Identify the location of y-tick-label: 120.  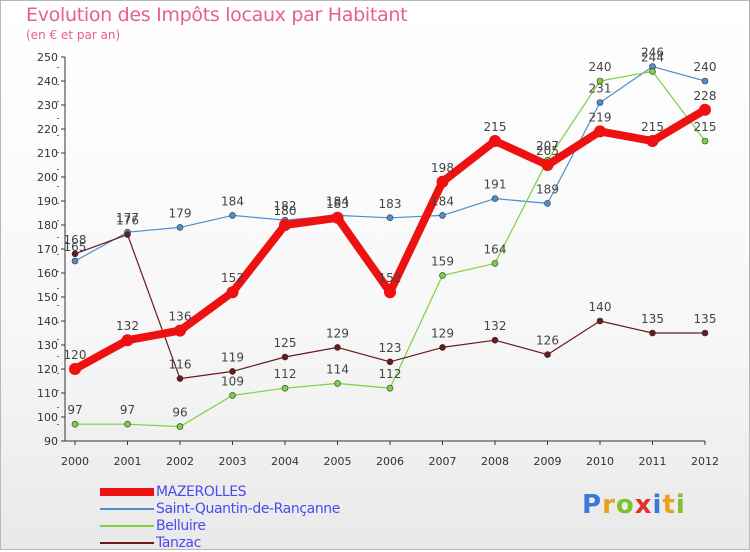
(47, 369).